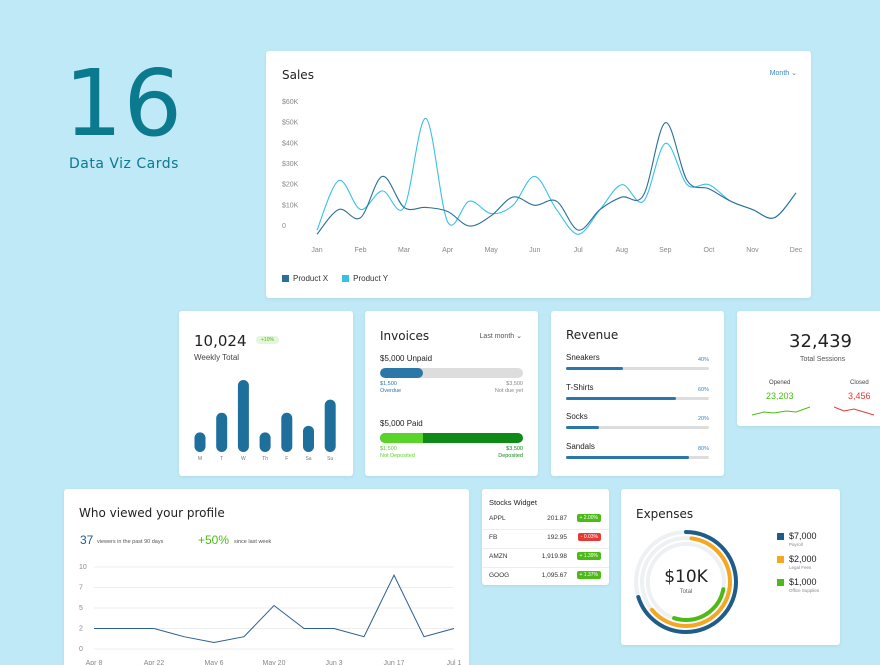 The height and width of the screenshot is (665, 880). Describe the element at coordinates (577, 416) in the screenshot. I see `revenue-item-label: Socks` at that location.